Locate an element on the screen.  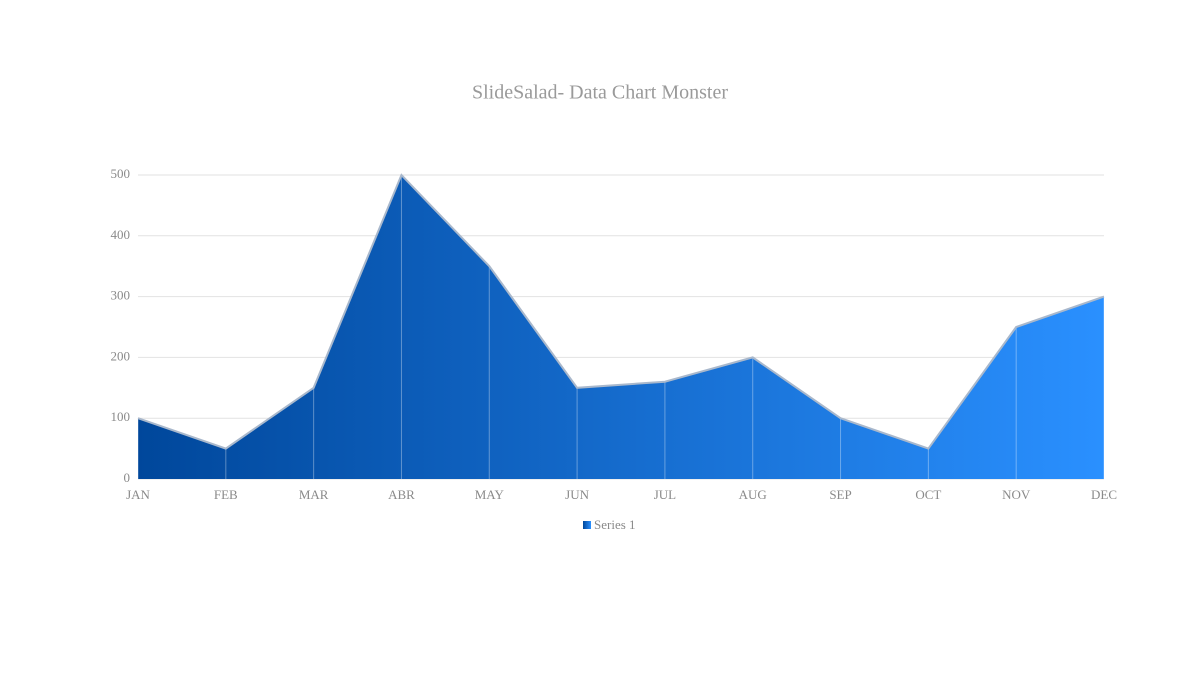
x-tick-label: SEP is located at coordinates (840, 494).